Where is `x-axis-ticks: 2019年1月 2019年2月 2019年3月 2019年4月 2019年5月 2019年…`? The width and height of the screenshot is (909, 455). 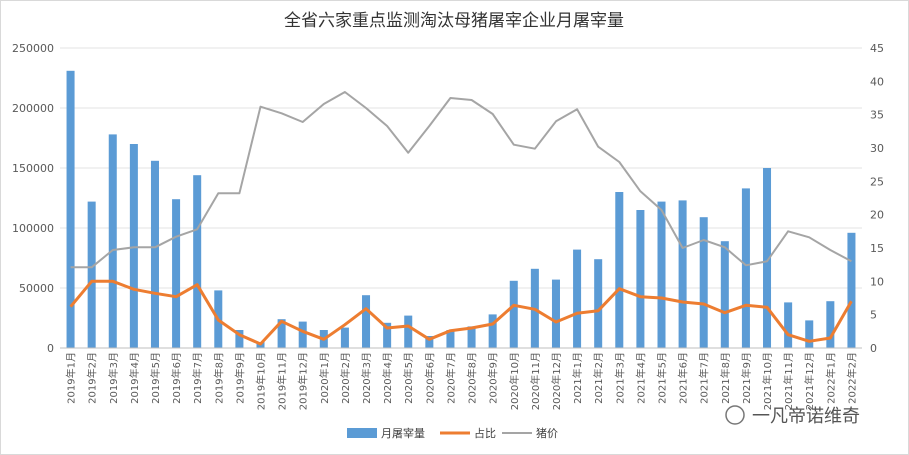 x-axis-ticks: 2019年1月 2019年2月 2019年3月 2019年4月 2019年5月 2019年… is located at coordinates (462, 381).